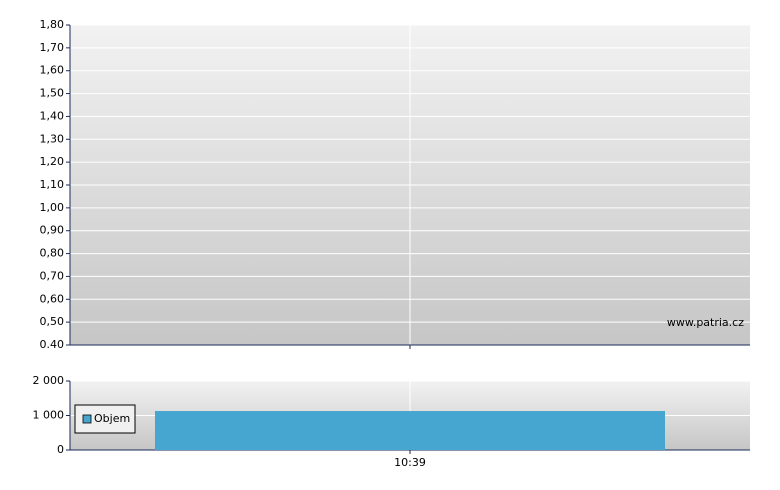 The width and height of the screenshot is (780, 490). Describe the element at coordinates (49, 415) in the screenshot. I see `y-tick-label: 1 000` at that location.